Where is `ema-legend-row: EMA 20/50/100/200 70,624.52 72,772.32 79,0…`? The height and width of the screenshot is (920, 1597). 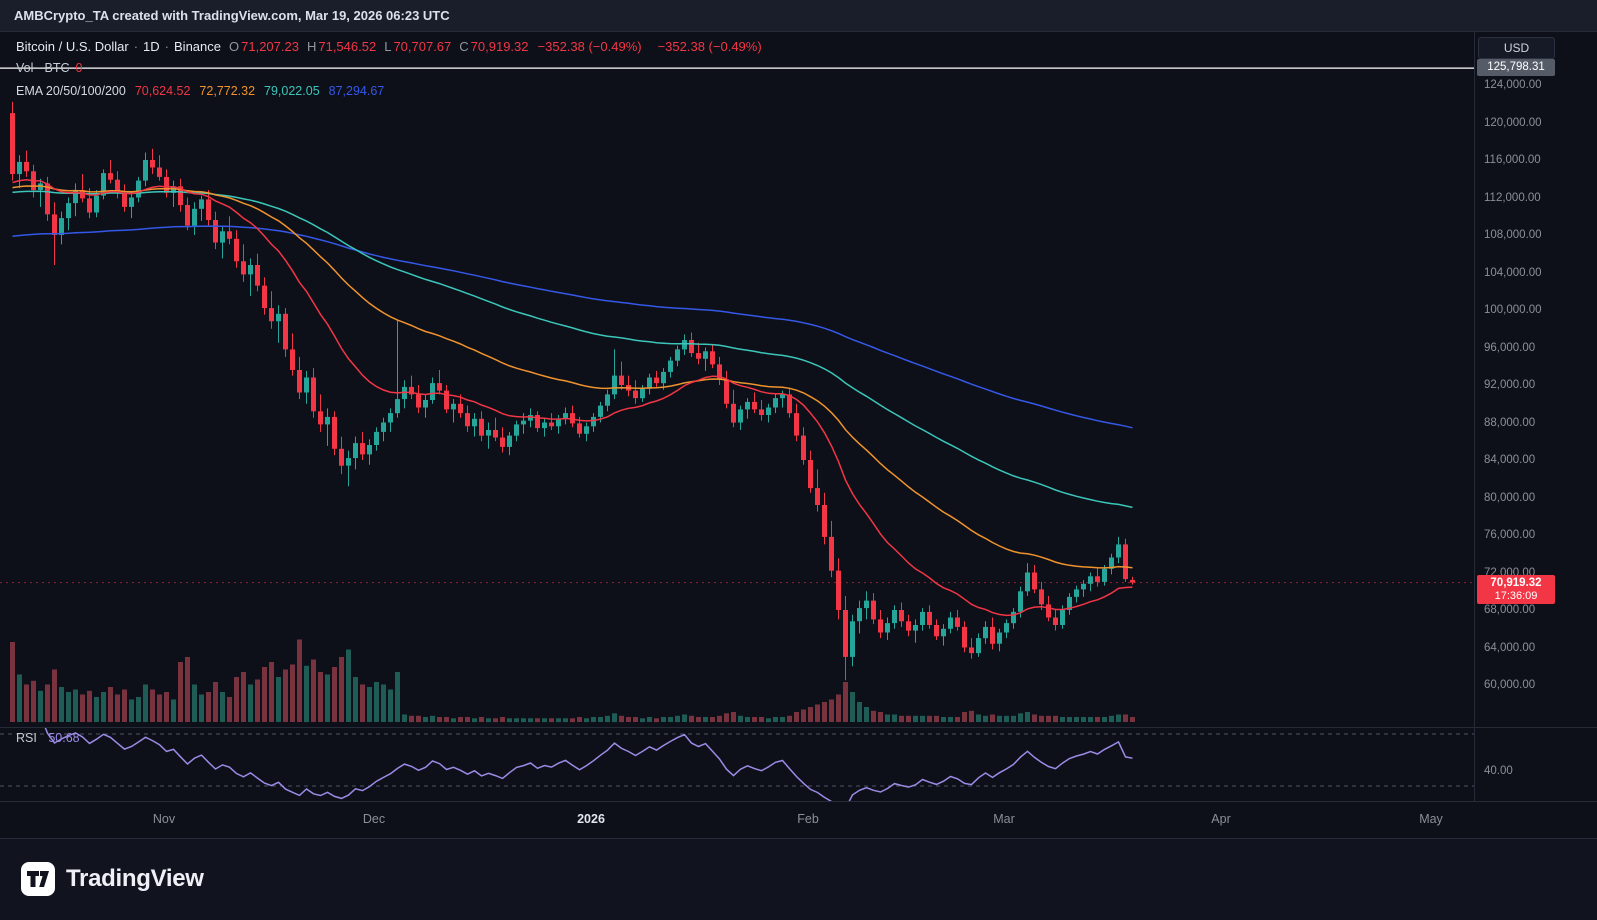
ema-legend-row: EMA 20/50/100/200 70,624.52 72,772.32 79,0… is located at coordinates (389, 91).